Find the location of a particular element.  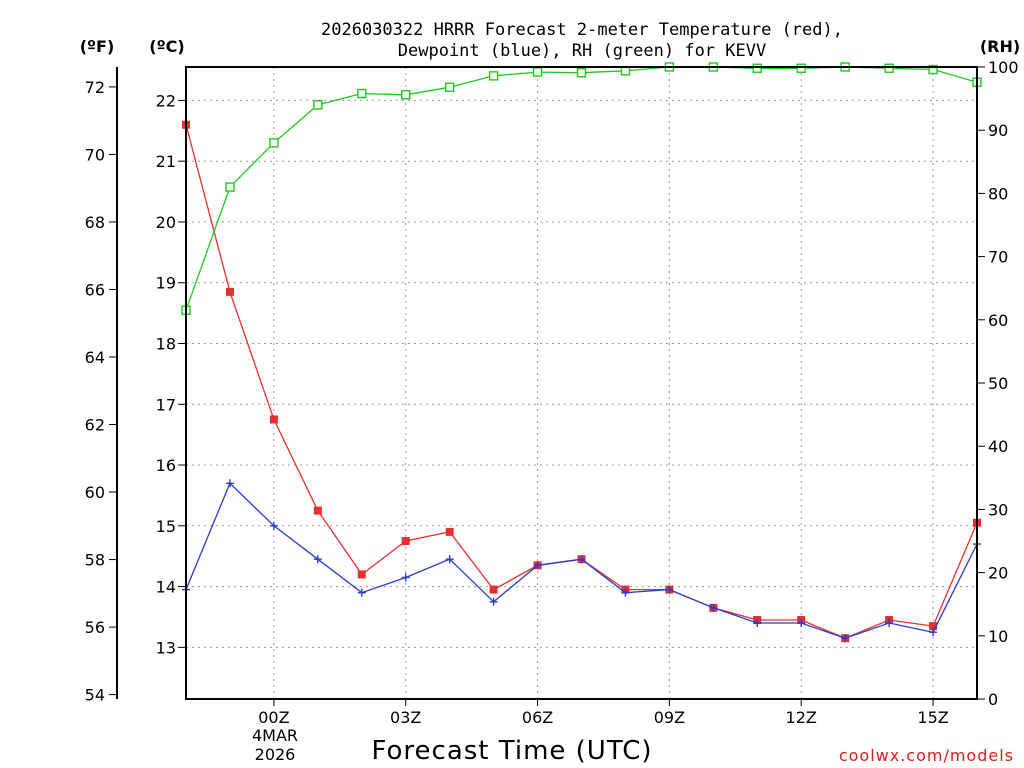

fahrenheit-tick-label: 66 is located at coordinates (95, 289).